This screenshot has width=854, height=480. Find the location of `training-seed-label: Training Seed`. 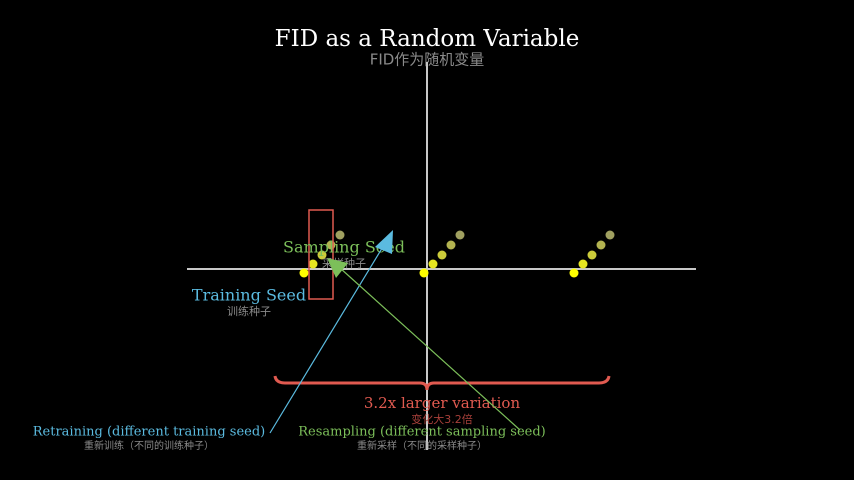

training-seed-label: Training Seed is located at coordinates (249, 295).